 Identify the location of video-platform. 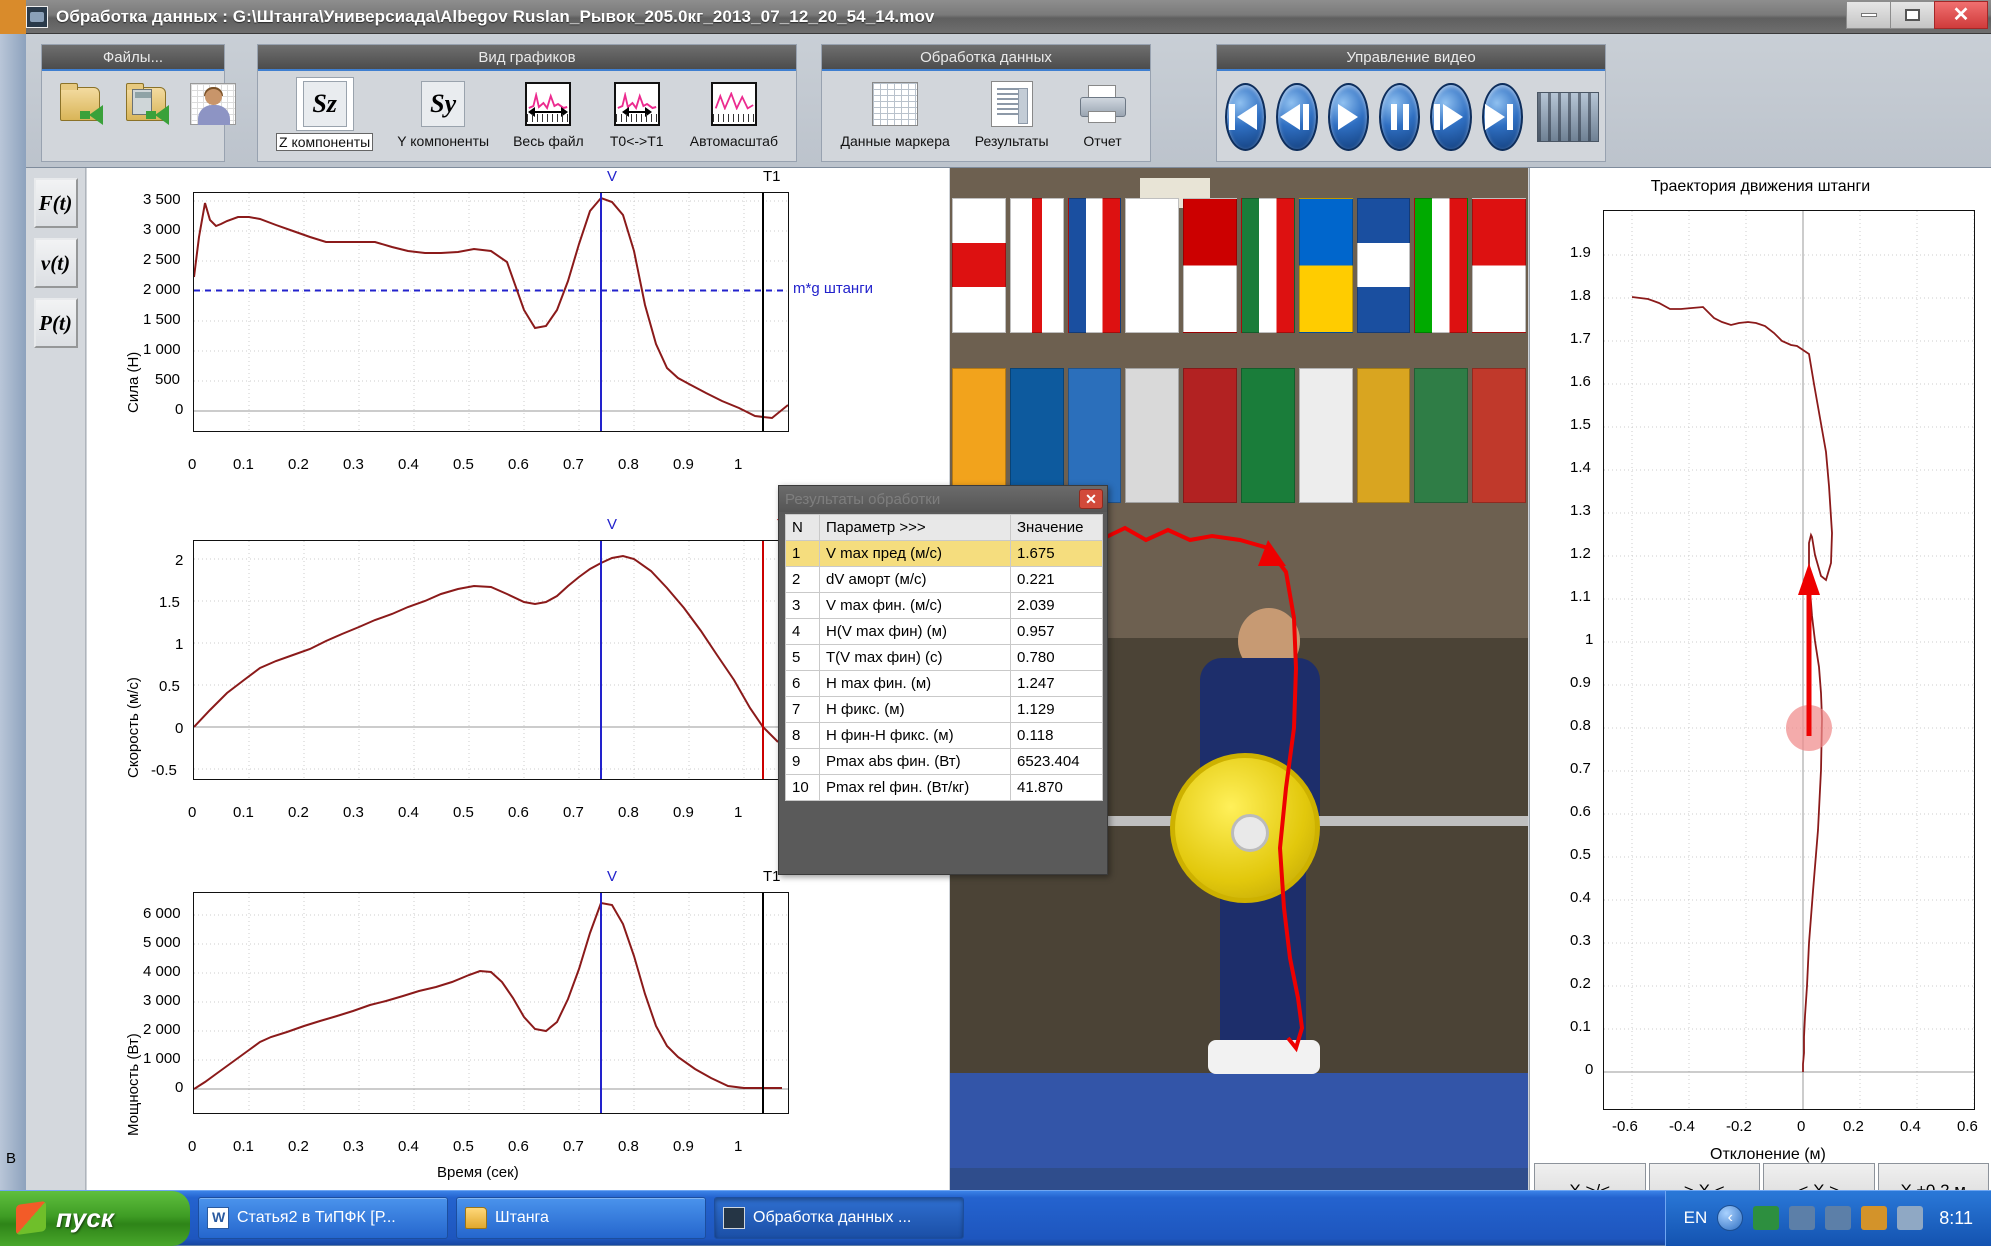
(1239, 1123).